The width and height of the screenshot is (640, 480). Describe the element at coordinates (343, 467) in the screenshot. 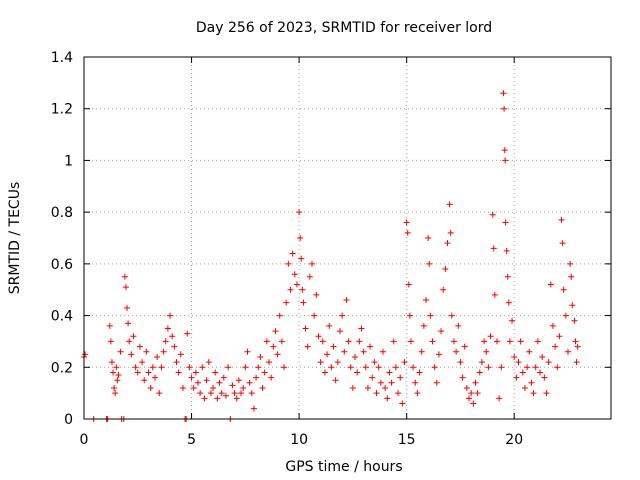

I see `x-axis-label: GPS time / hours` at that location.